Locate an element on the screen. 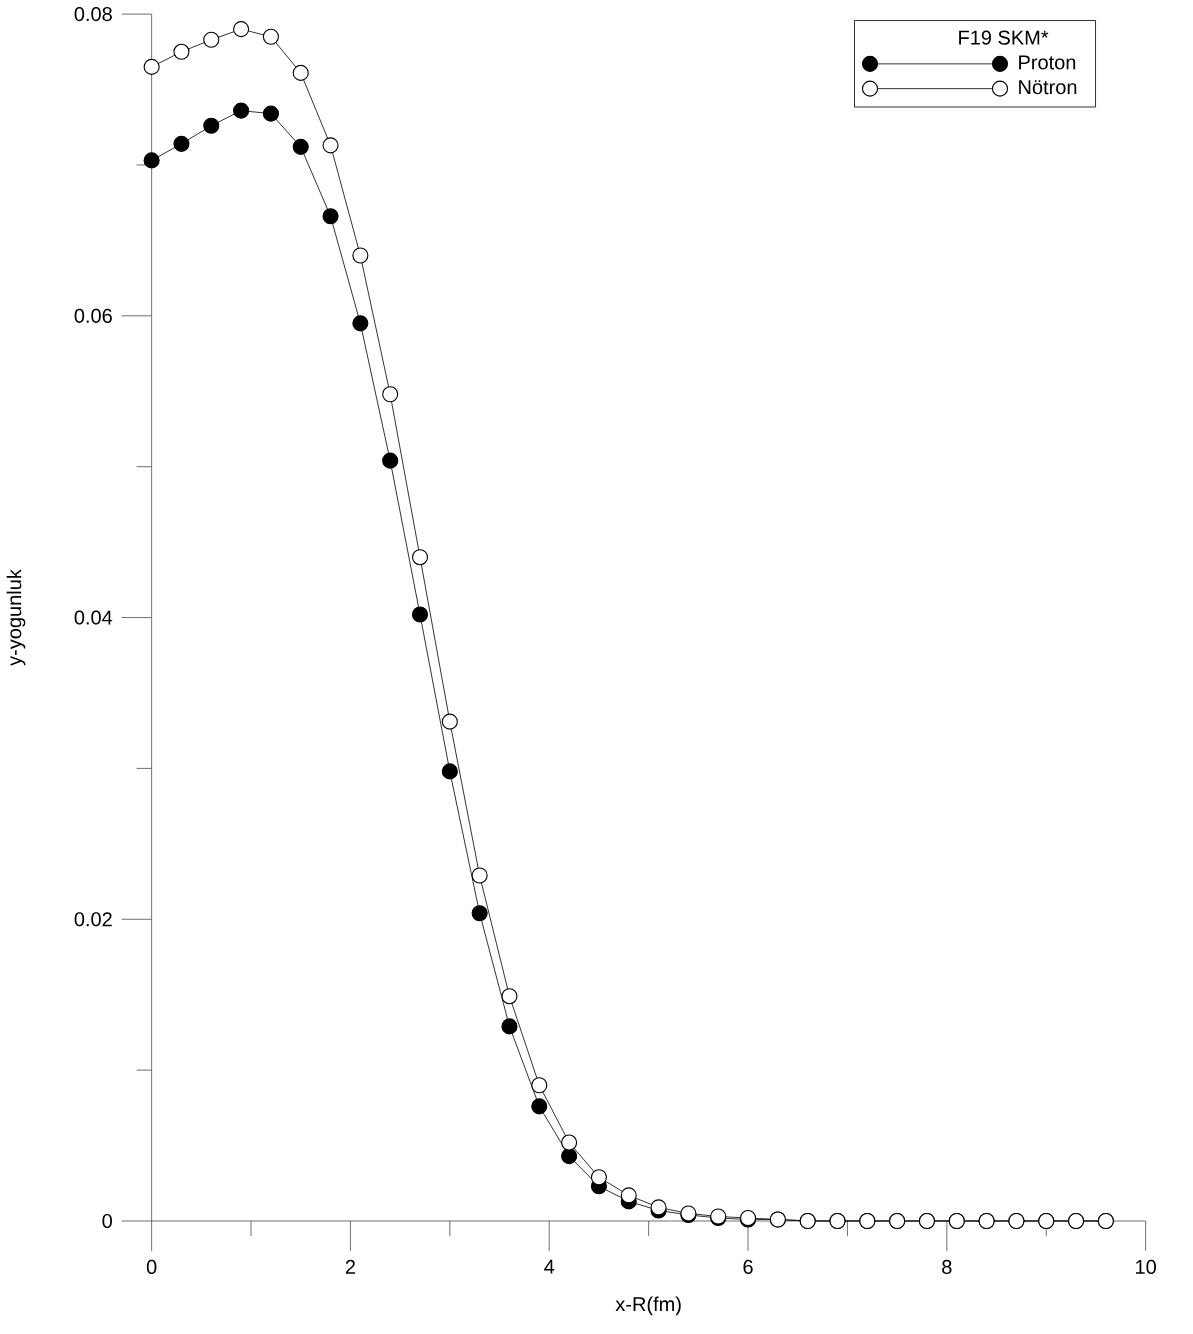 This screenshot has width=1193, height=1334. legend-title: F19 SKM* is located at coordinates (1004, 37).